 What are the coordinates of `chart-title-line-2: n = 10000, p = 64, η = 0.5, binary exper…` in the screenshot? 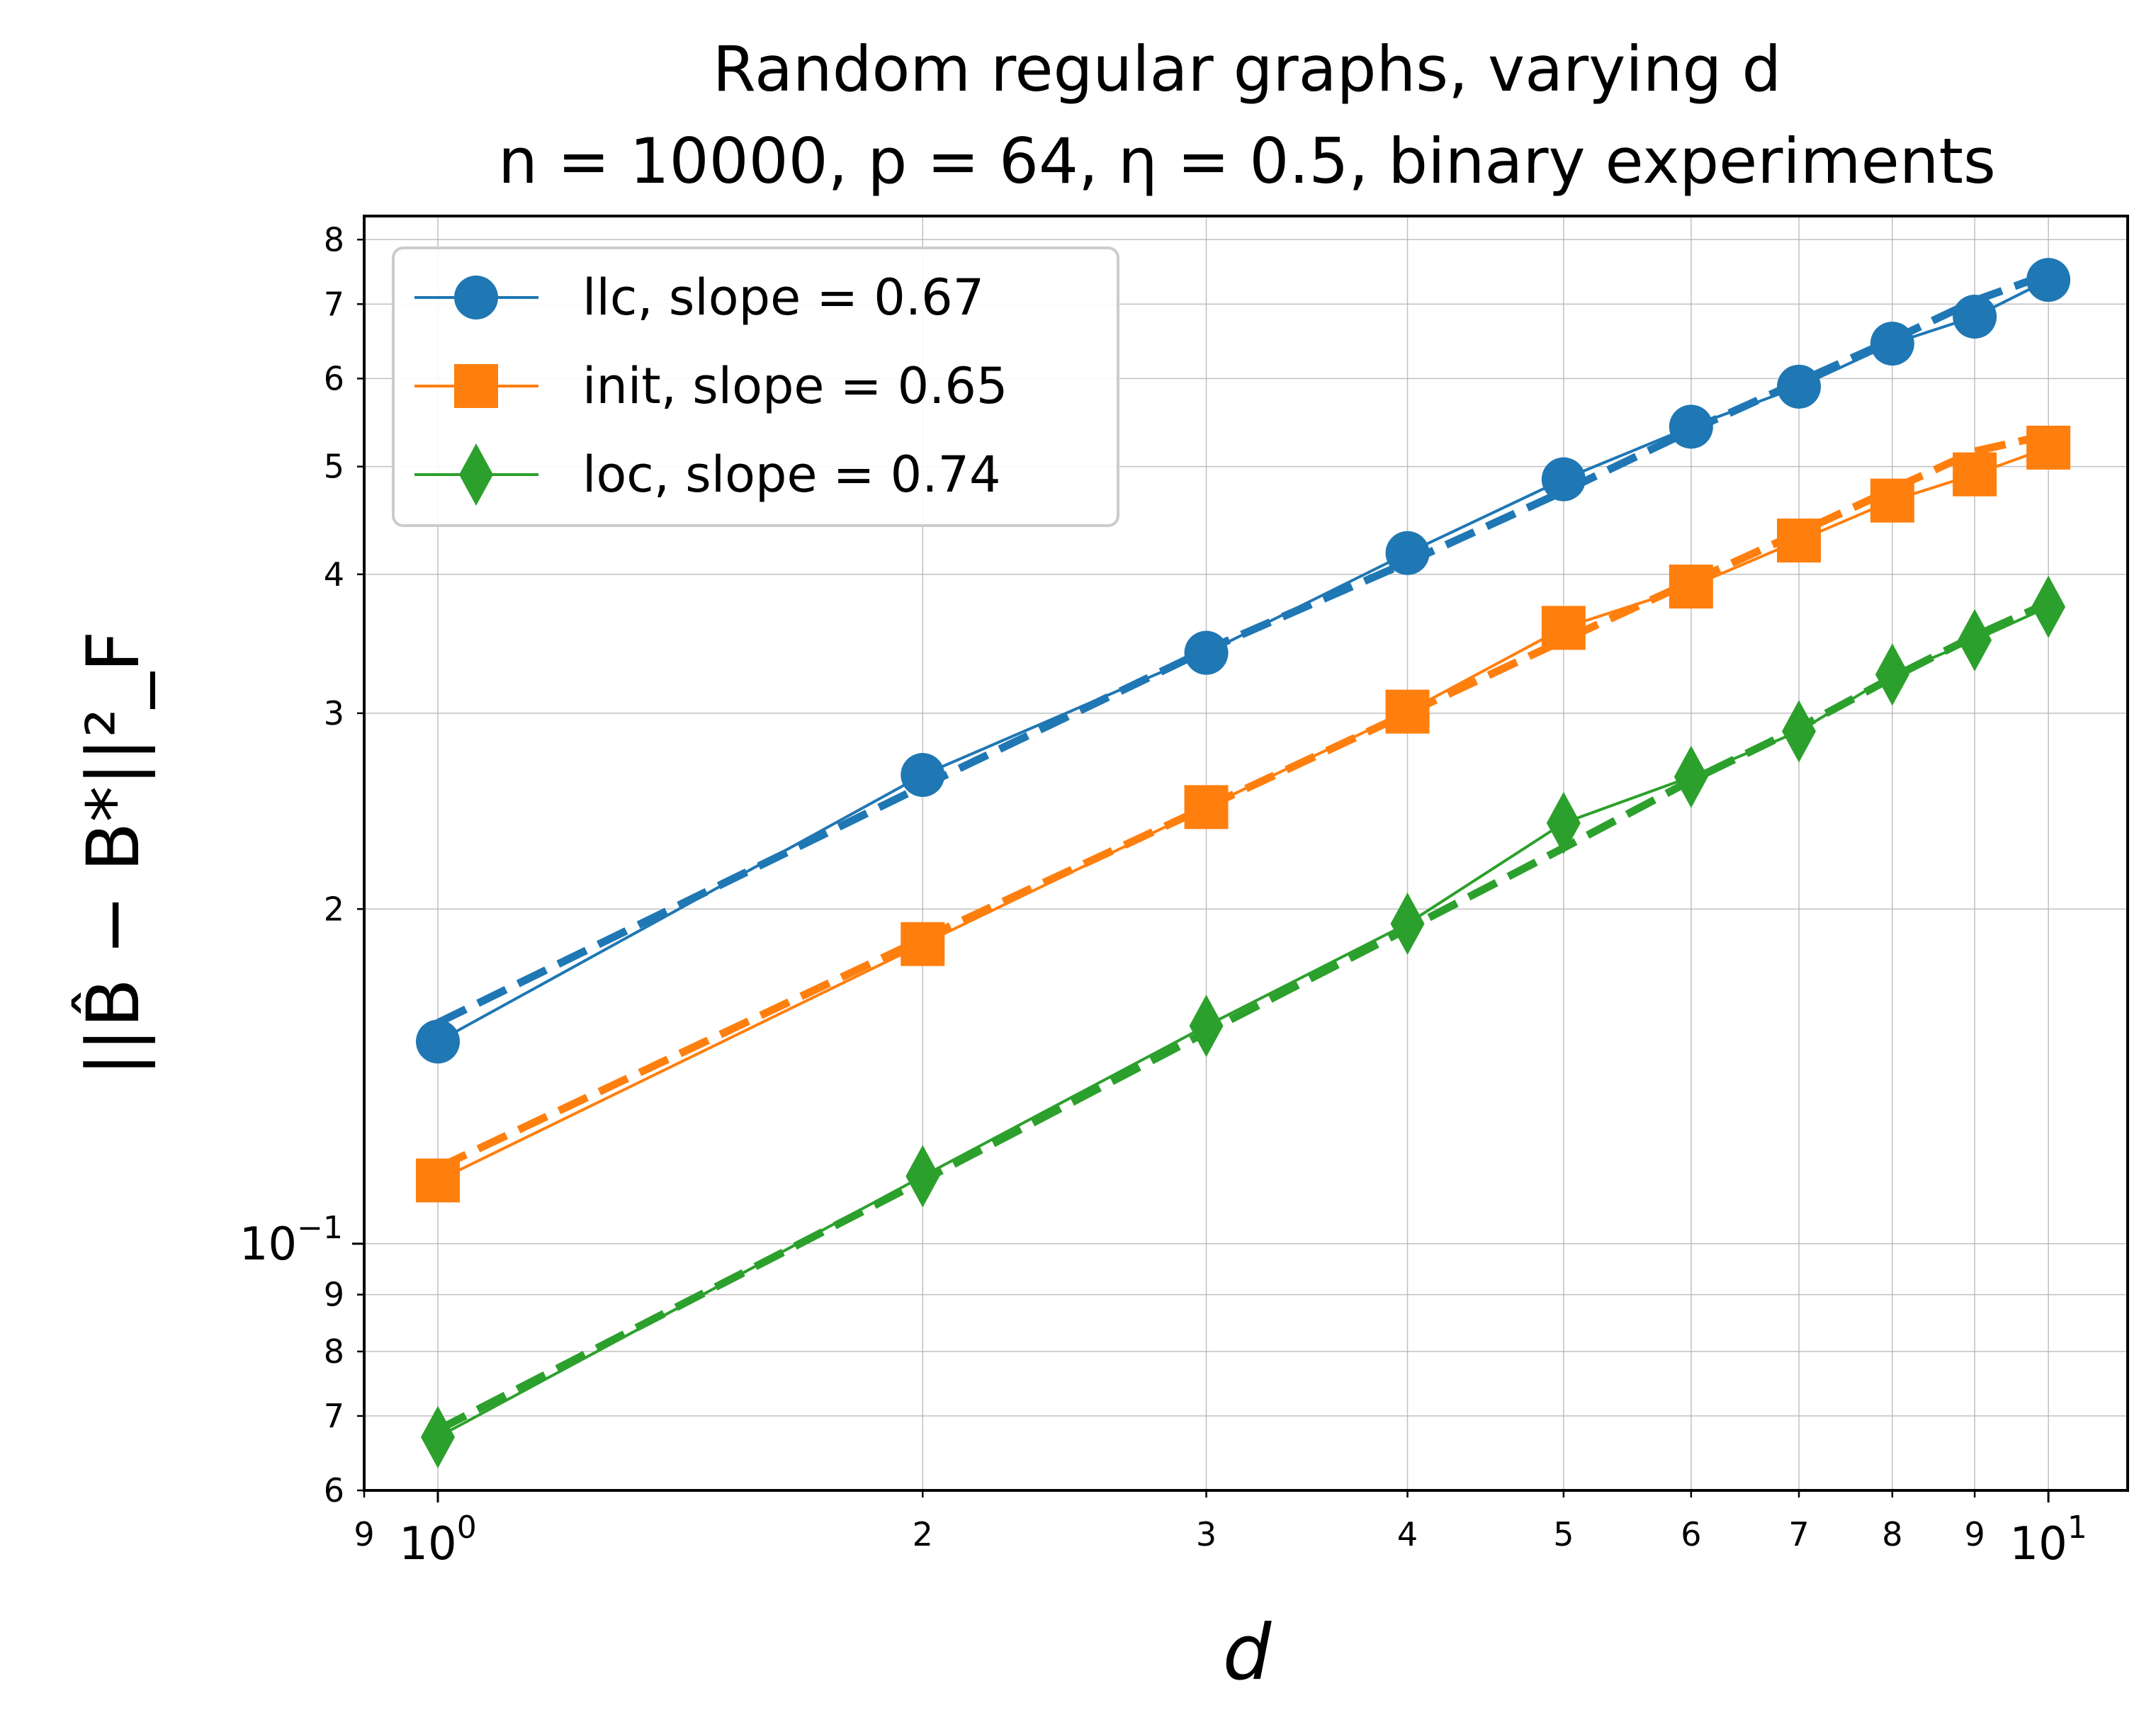 It's located at (1247, 161).